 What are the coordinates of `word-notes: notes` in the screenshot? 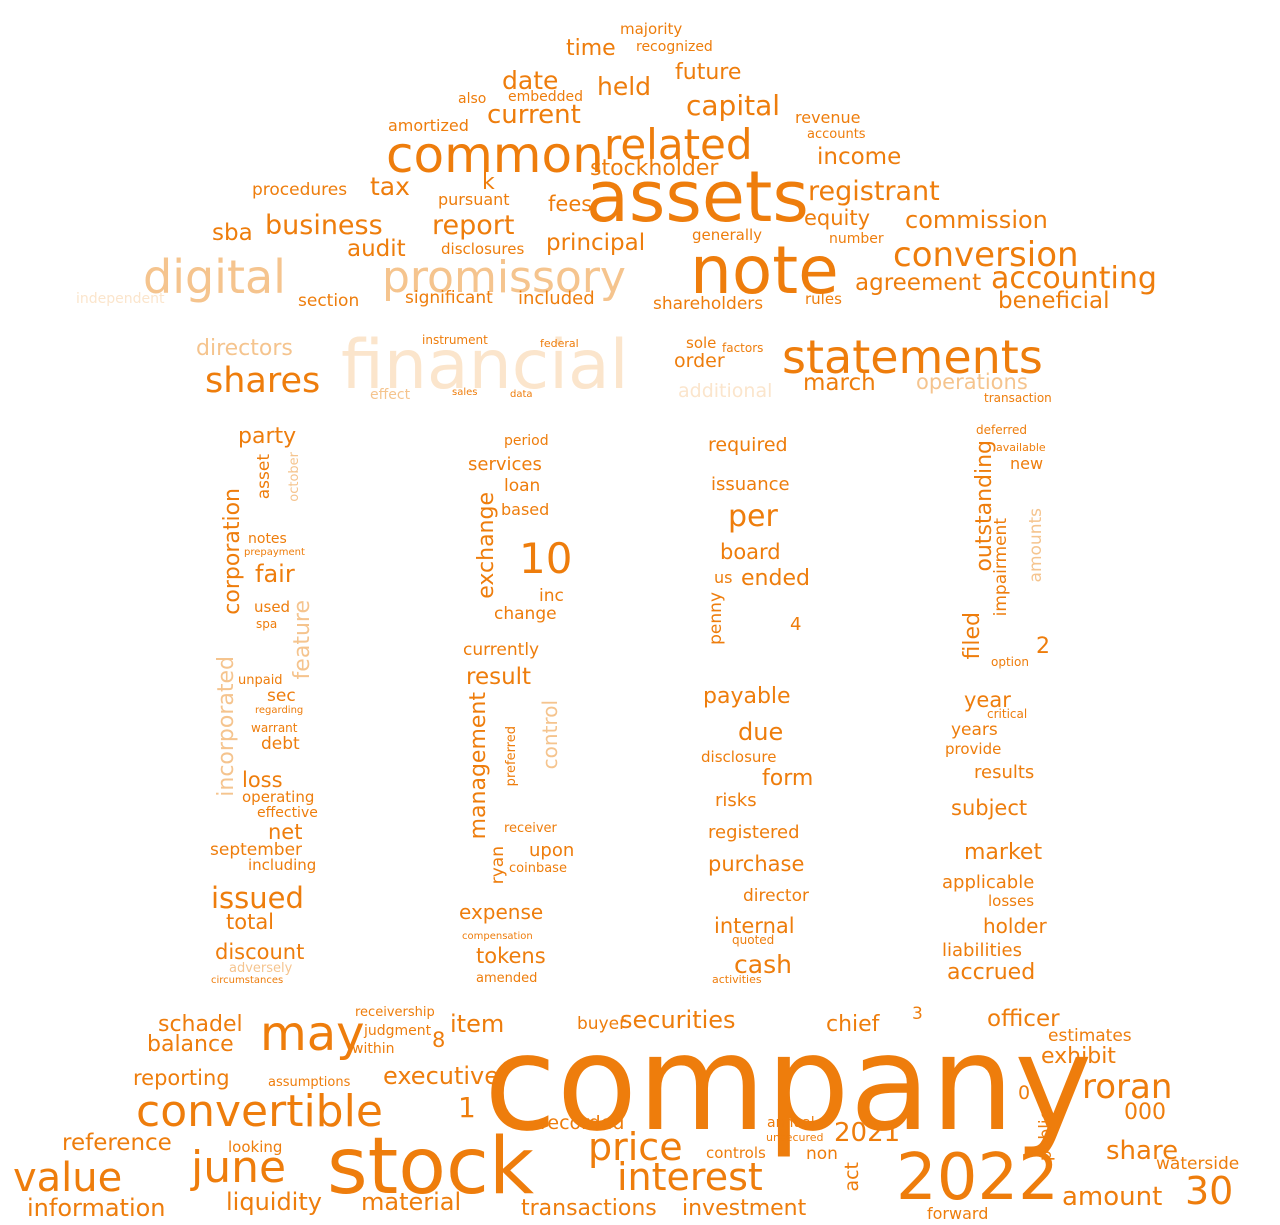 It's located at (267, 539).